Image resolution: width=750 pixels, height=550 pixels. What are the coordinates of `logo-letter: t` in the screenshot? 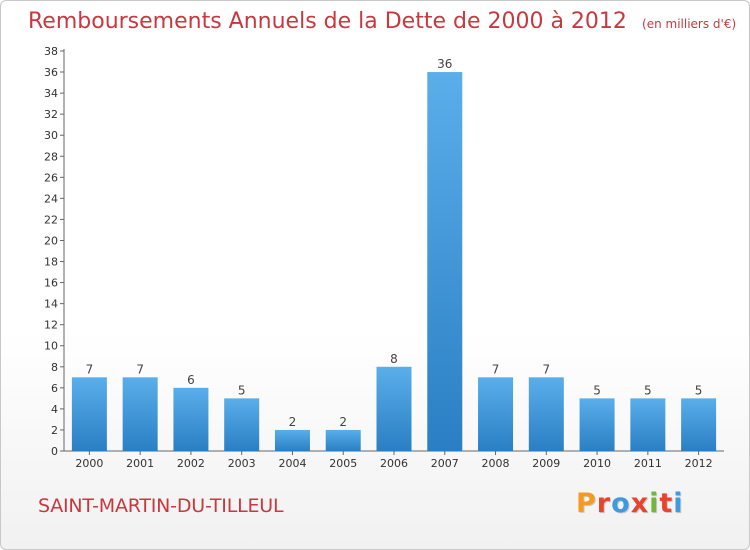 It's located at (666, 503).